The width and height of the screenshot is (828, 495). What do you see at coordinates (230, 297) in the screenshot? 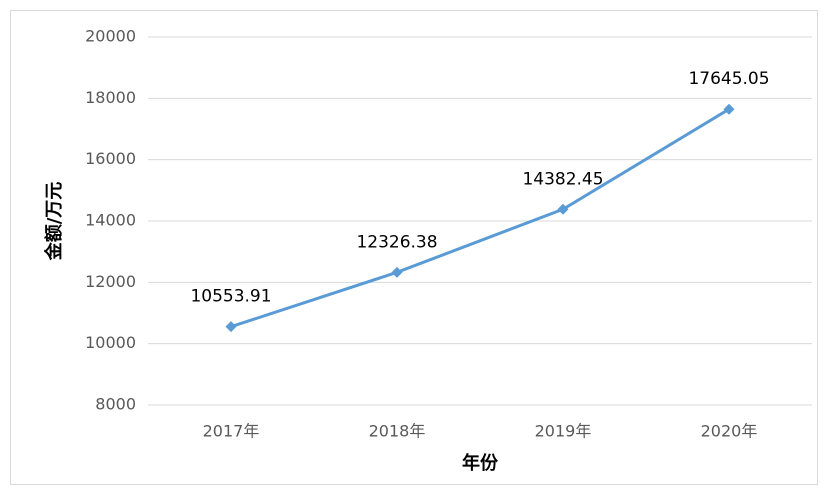
I see `data-label: 10553.91` at bounding box center [230, 297].